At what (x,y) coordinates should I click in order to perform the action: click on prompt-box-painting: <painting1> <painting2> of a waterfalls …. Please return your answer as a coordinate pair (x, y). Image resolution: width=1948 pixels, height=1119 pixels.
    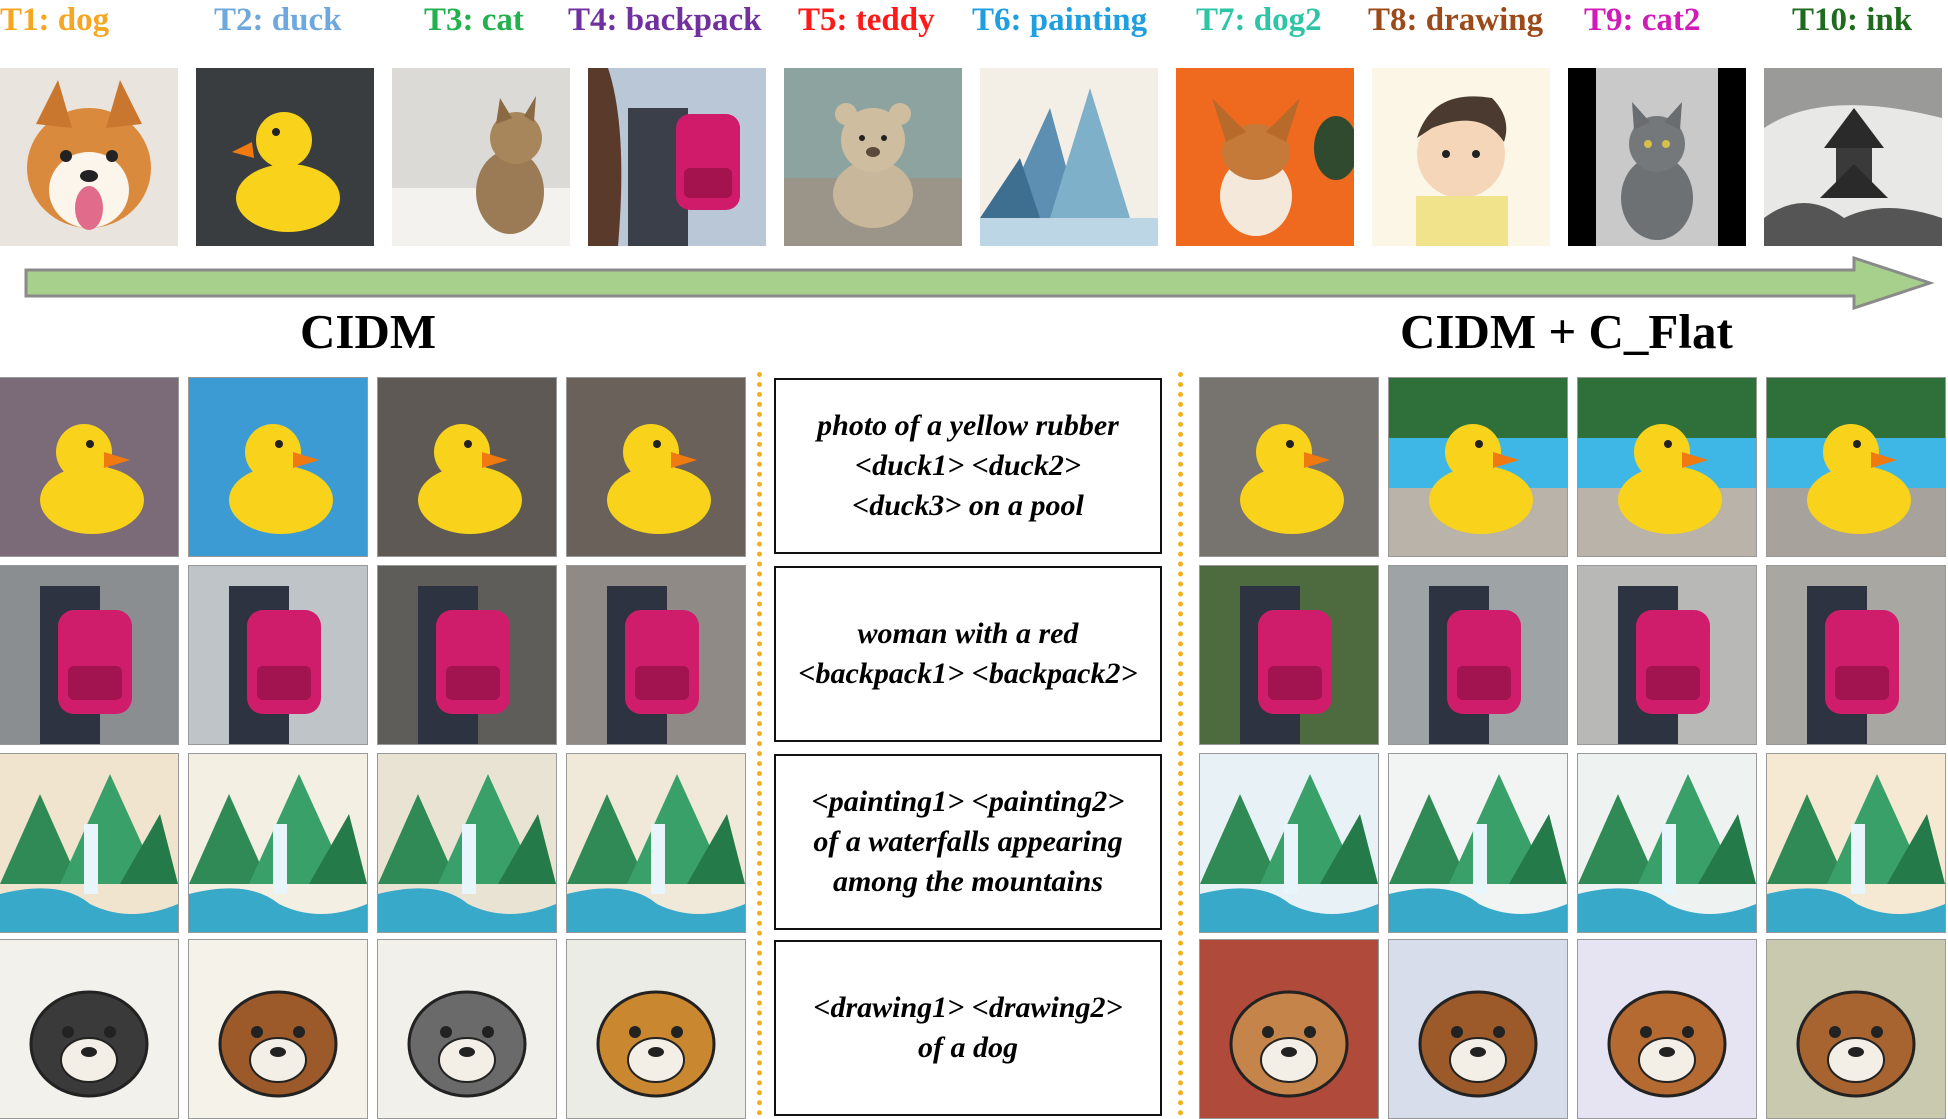
    Looking at the image, I should click on (968, 842).